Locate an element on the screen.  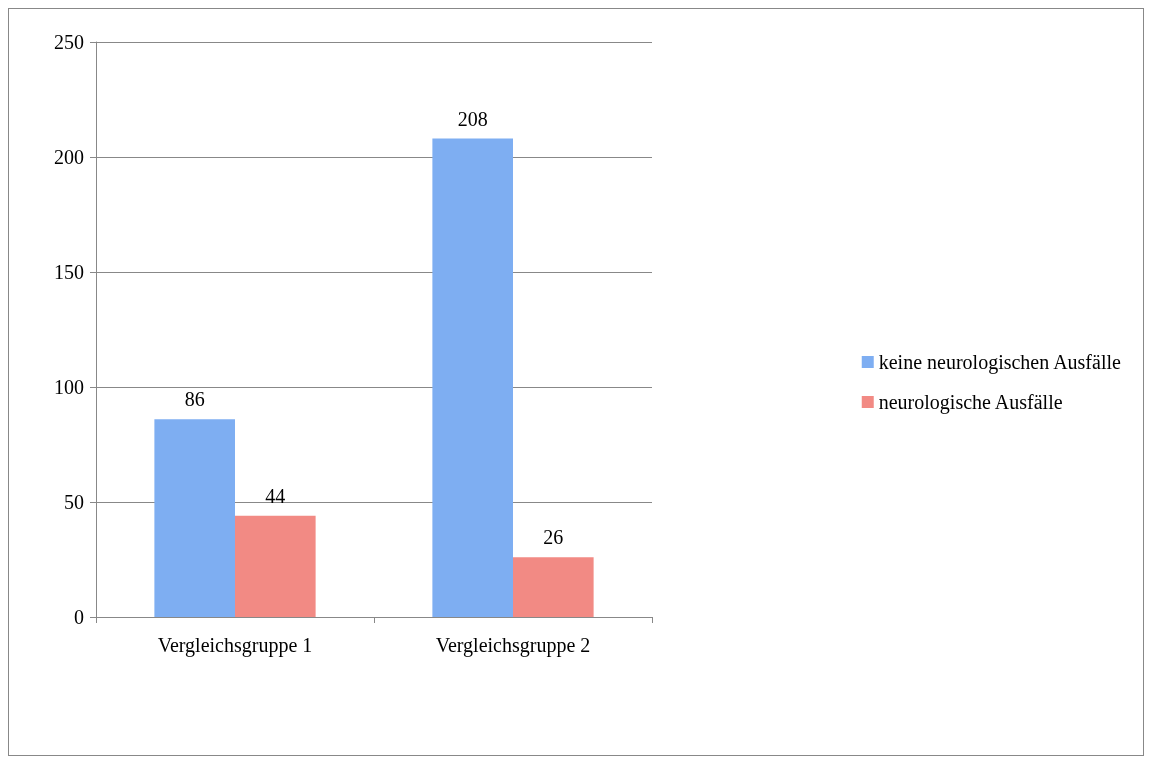
legend-label: neurologische Ausfälle is located at coordinates (970, 402).